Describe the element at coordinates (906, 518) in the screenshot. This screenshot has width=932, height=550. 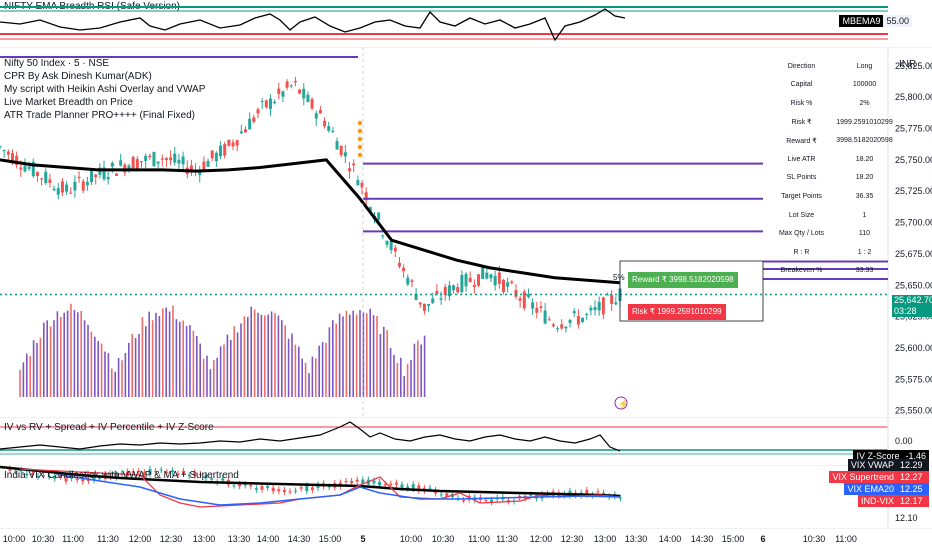
I see `vix-axis-bottom: 12.10` at that location.